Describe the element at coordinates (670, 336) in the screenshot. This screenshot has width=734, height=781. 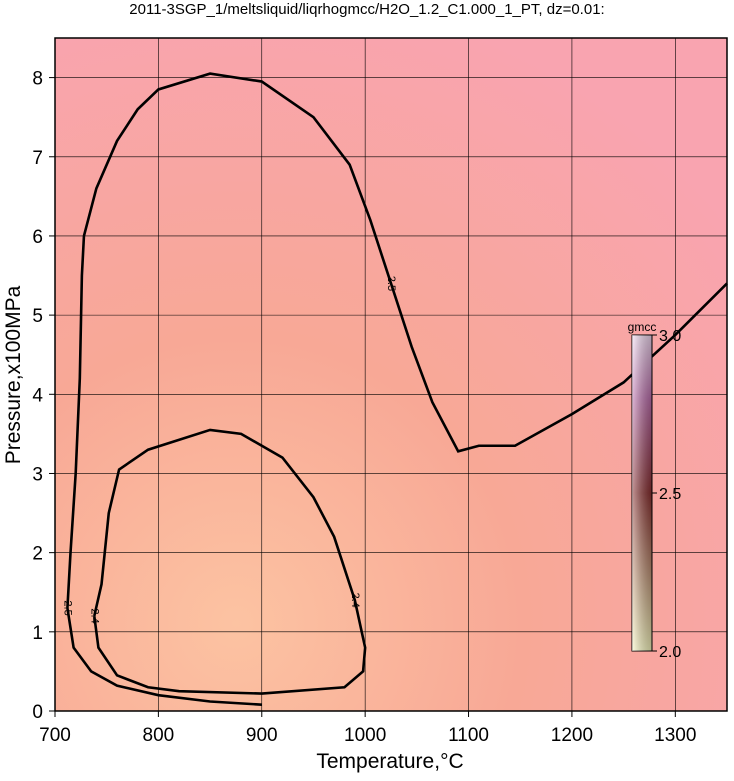
I see `colorbar-tick-label: 3.0` at that location.